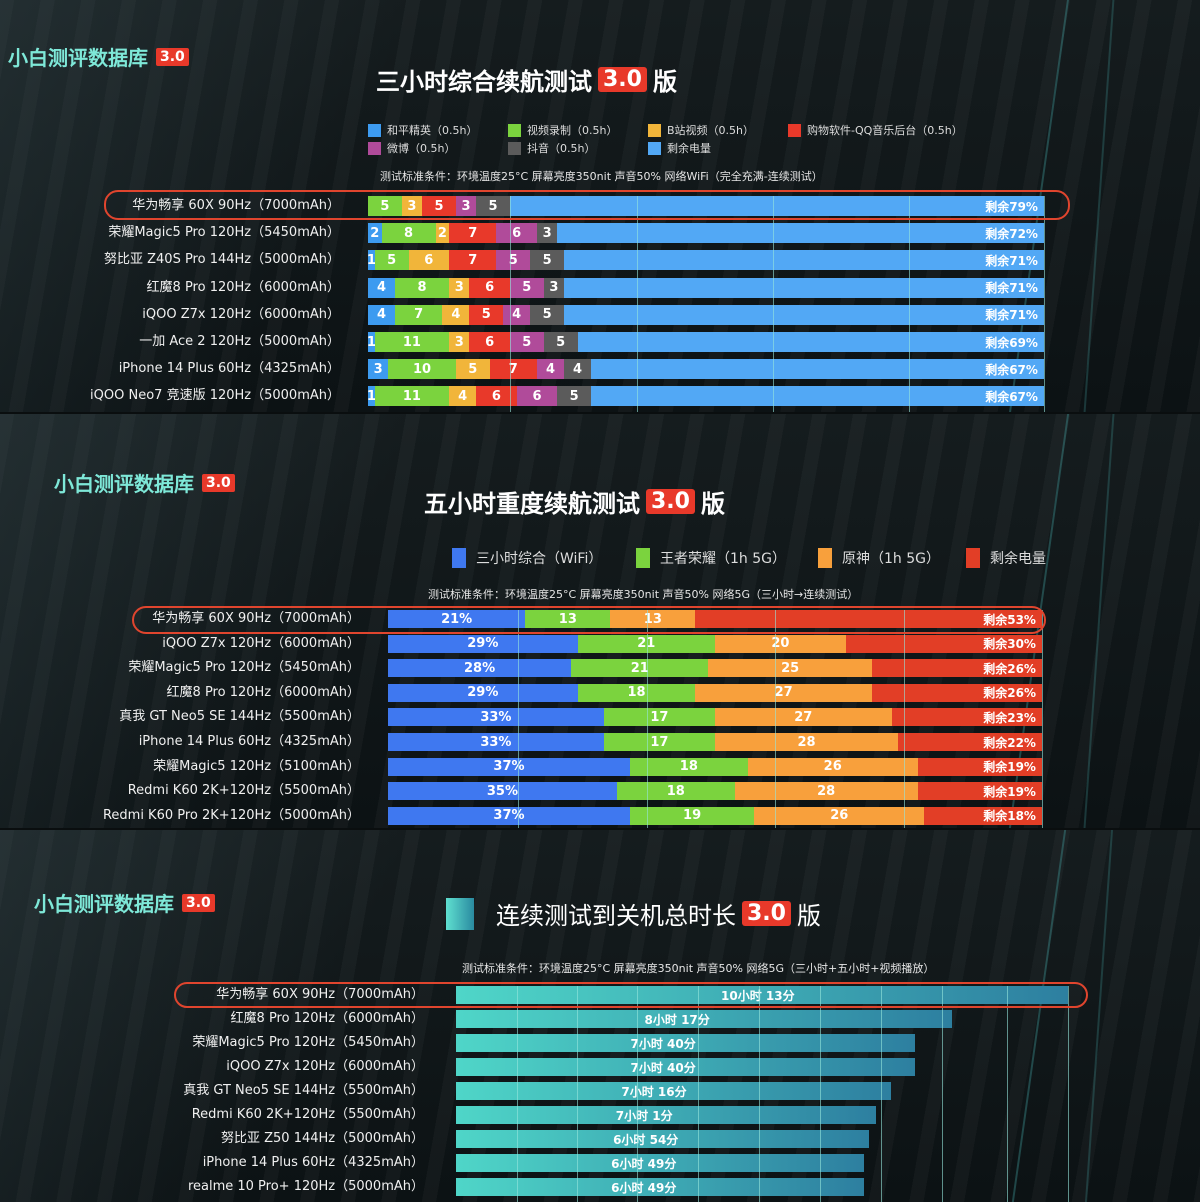  I want to click on legend-item: 和平精英（0.5h）, so click(422, 130).